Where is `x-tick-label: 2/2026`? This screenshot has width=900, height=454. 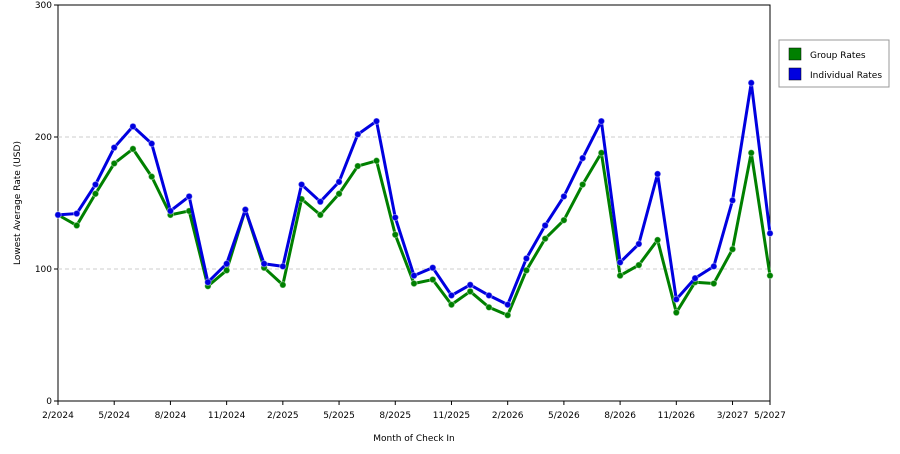
x-tick-label: 2/2026 is located at coordinates (508, 416).